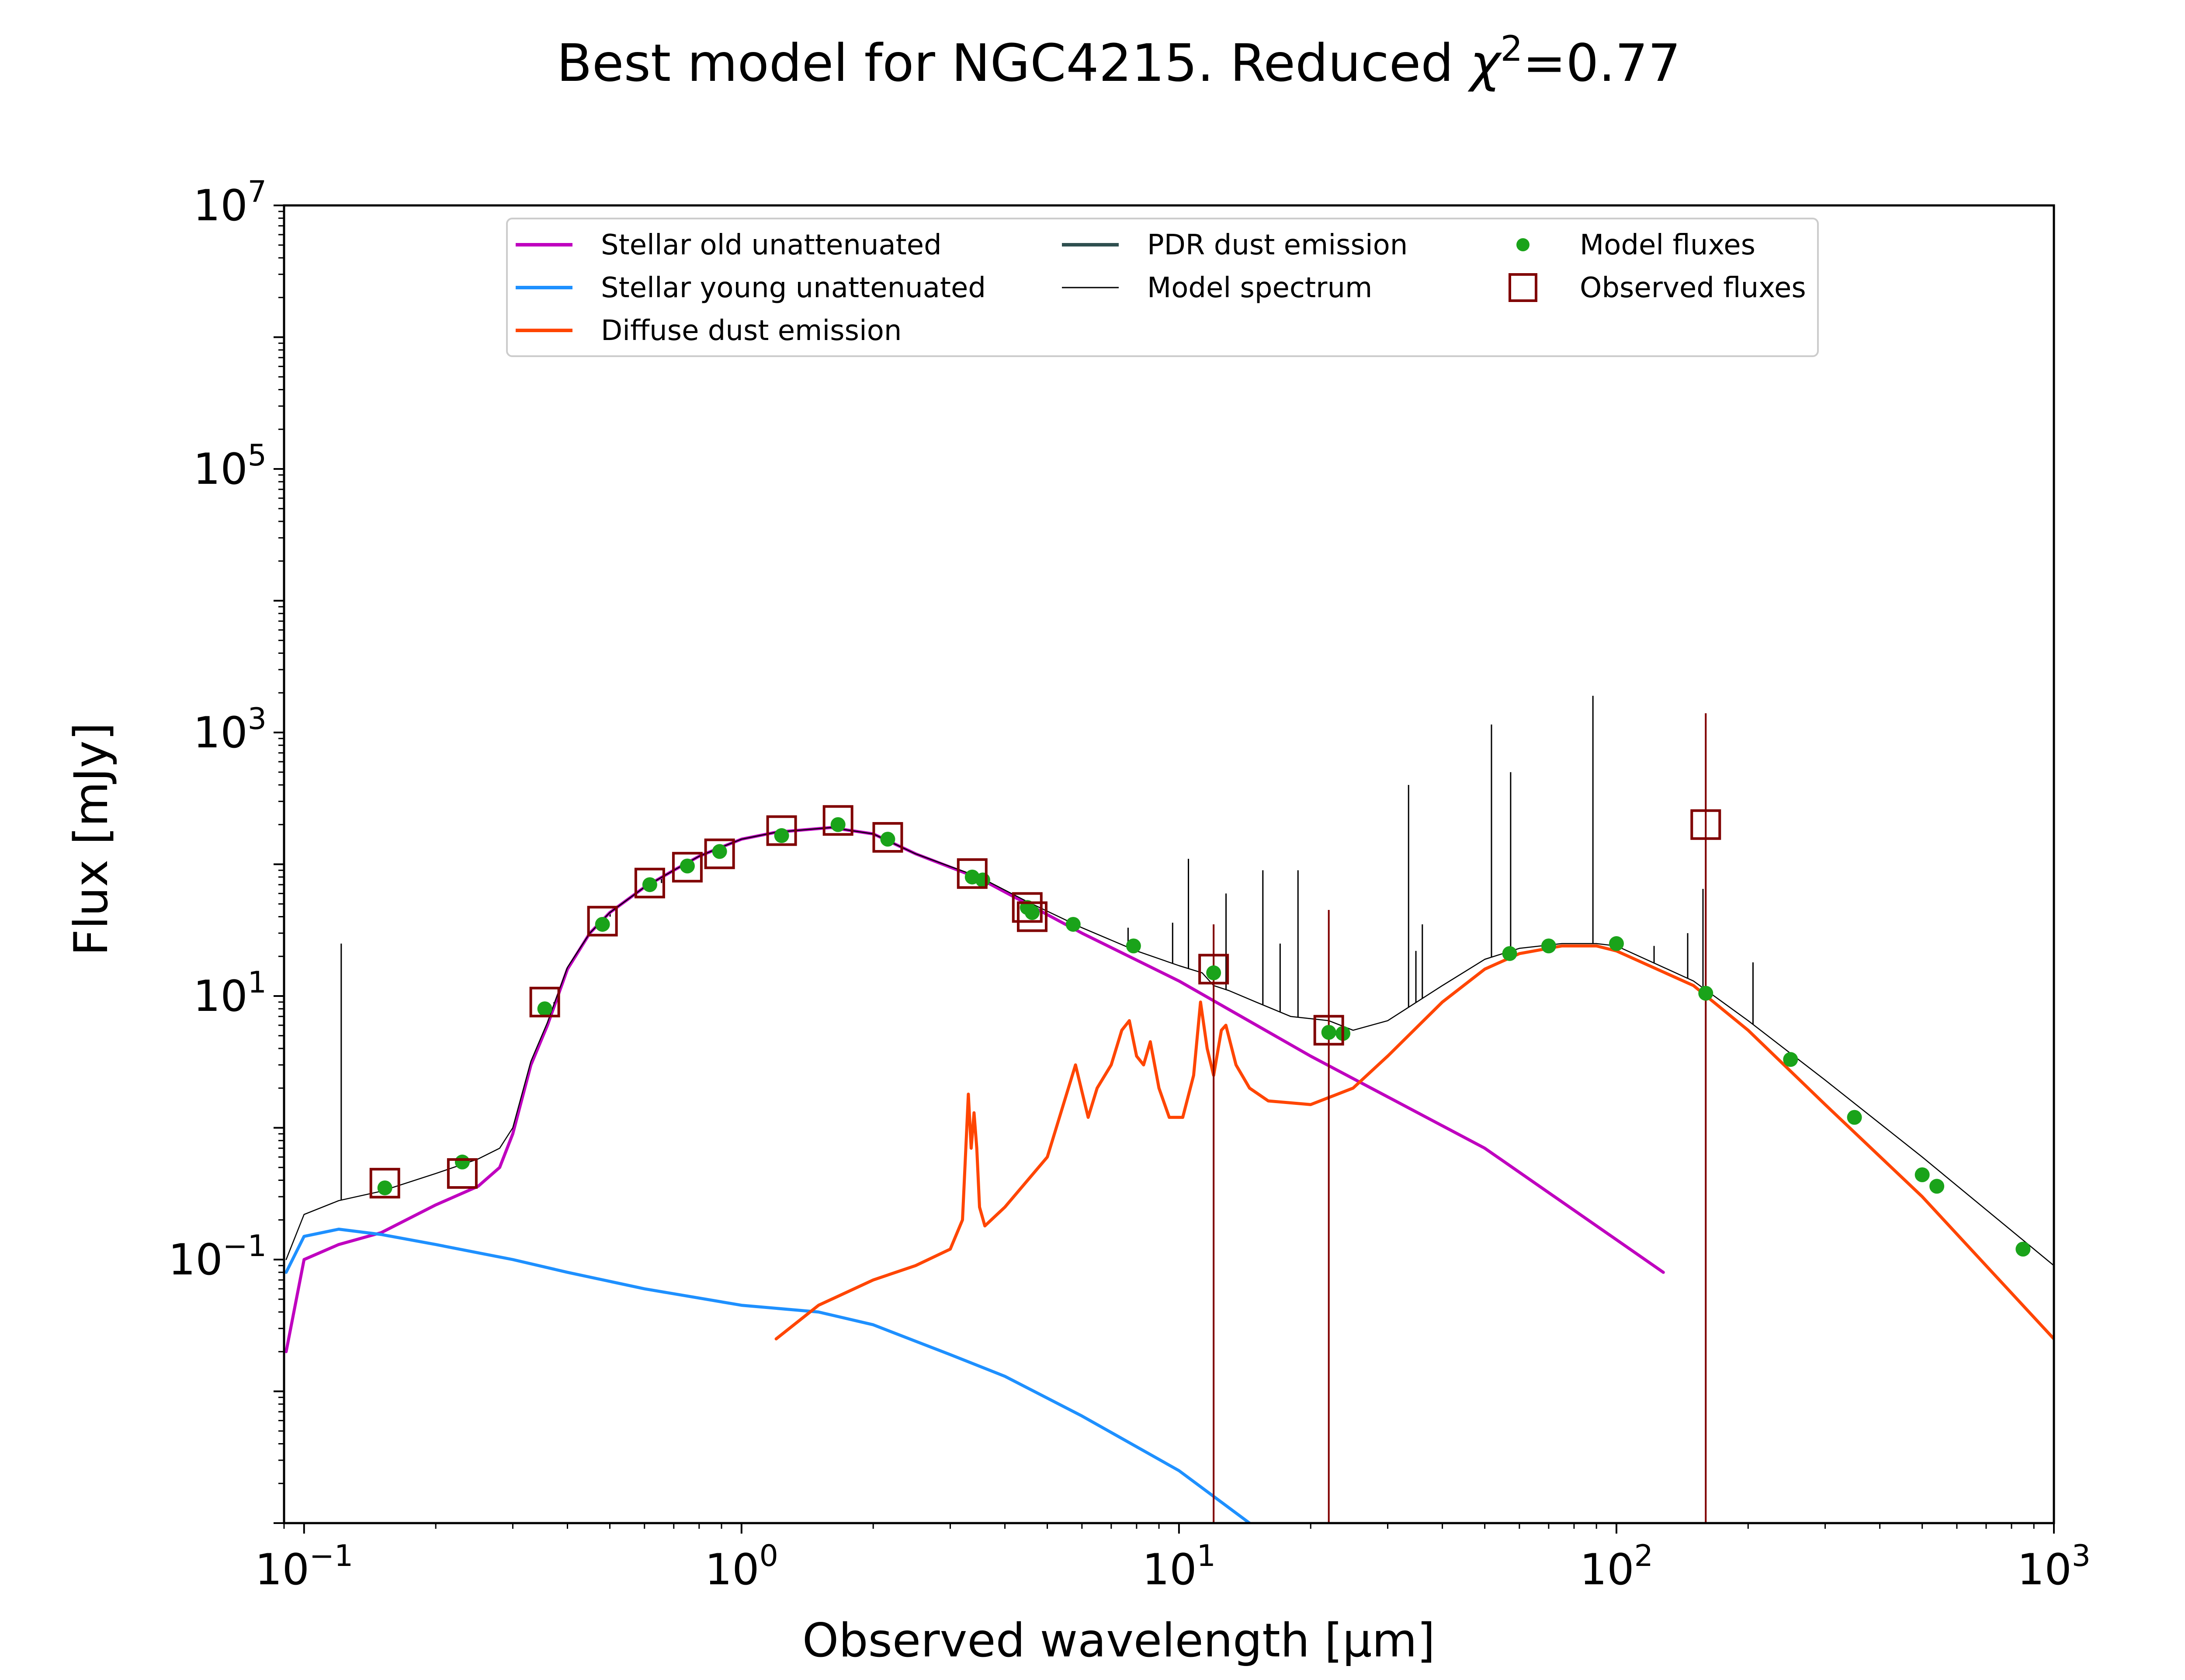  What do you see at coordinates (1693, 288) in the screenshot?
I see `legend-label-observed-fluxes: Observed fluxes` at bounding box center [1693, 288].